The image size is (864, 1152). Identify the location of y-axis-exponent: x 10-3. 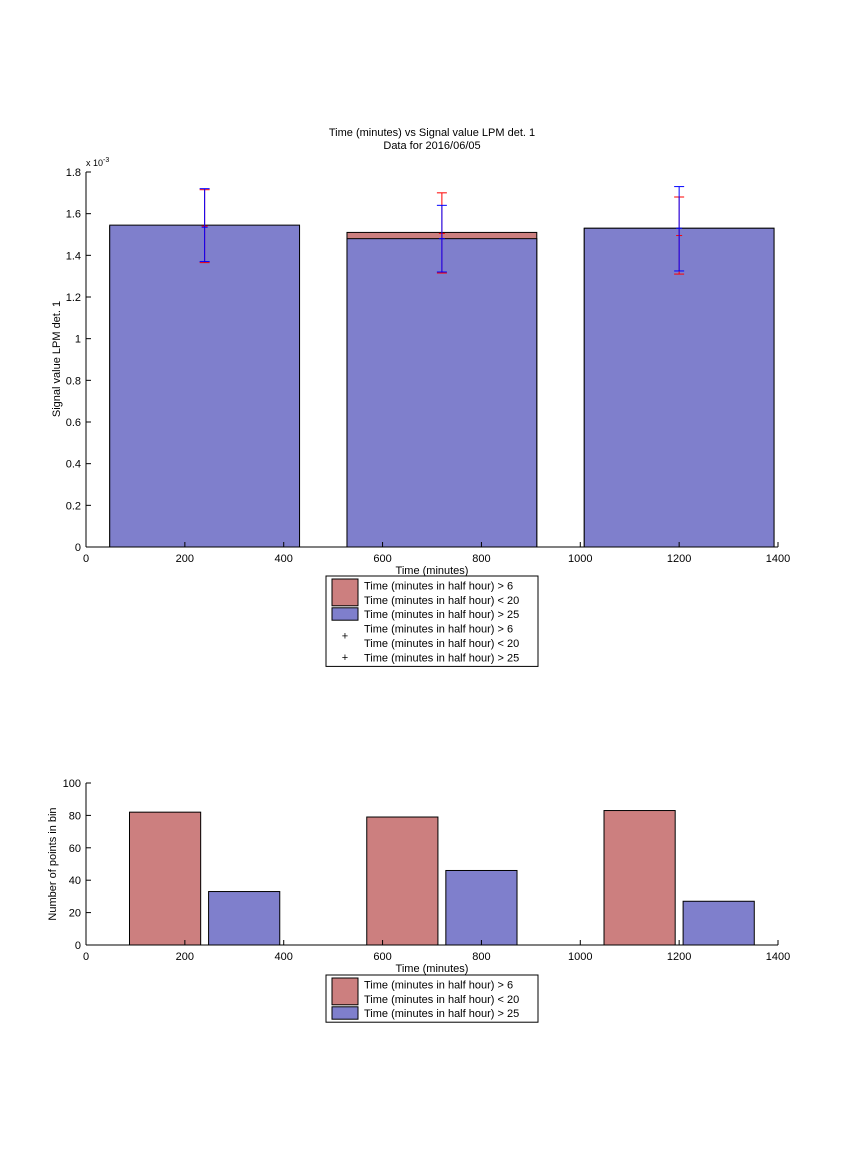
(97, 162).